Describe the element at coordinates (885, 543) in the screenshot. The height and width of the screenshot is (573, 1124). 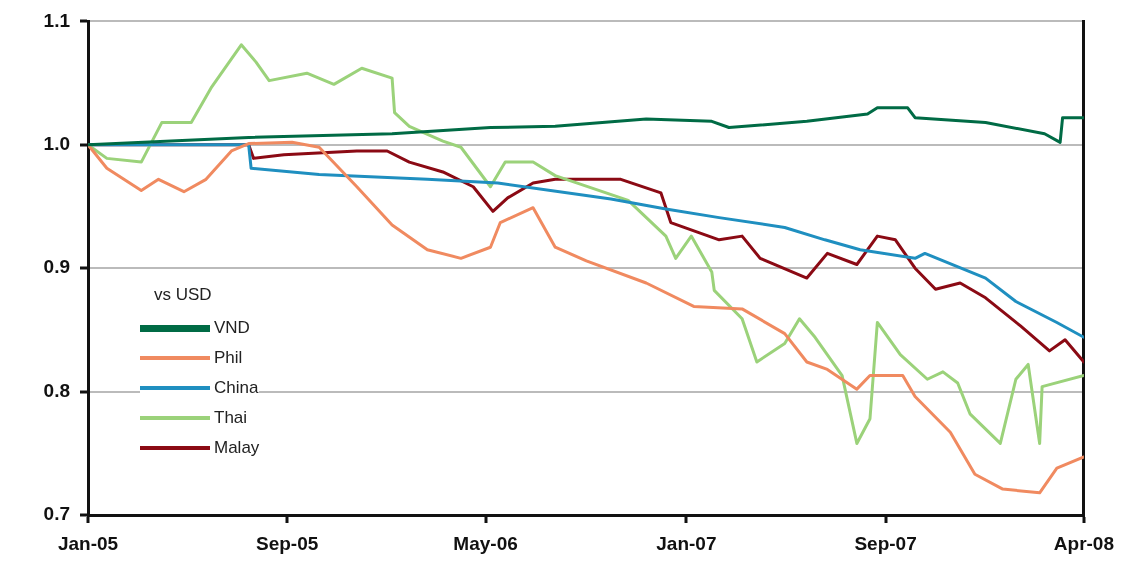
I see `x-tick-label: Sep-07` at that location.